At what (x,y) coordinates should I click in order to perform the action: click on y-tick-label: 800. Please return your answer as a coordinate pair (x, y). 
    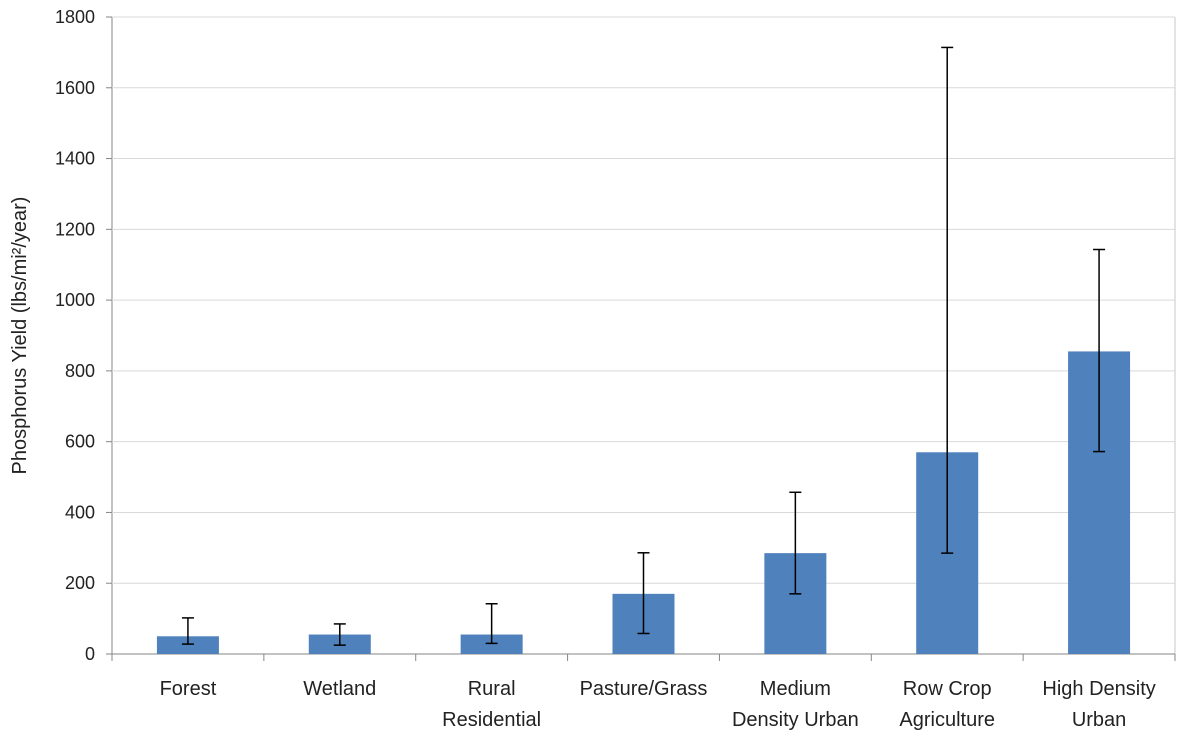
    Looking at the image, I should click on (80, 371).